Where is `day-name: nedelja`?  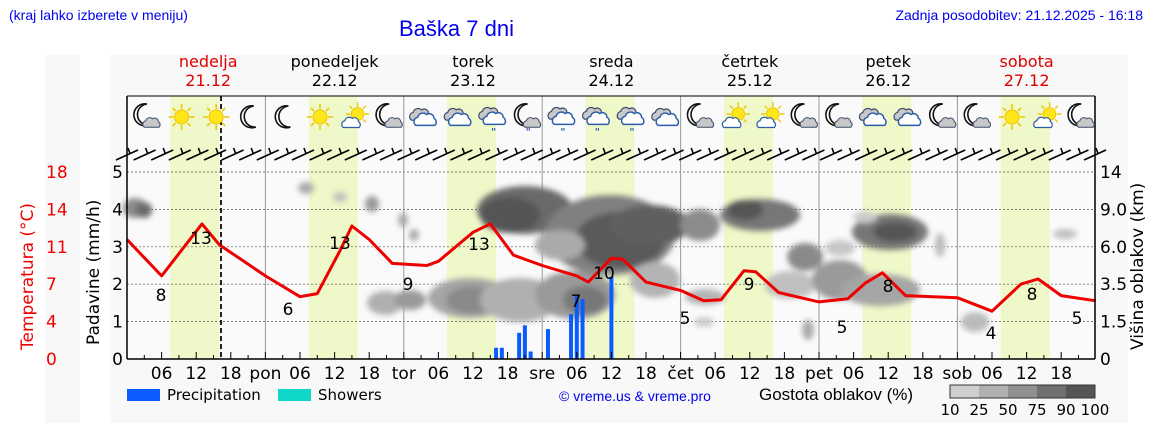 day-name: nedelja is located at coordinates (208, 61).